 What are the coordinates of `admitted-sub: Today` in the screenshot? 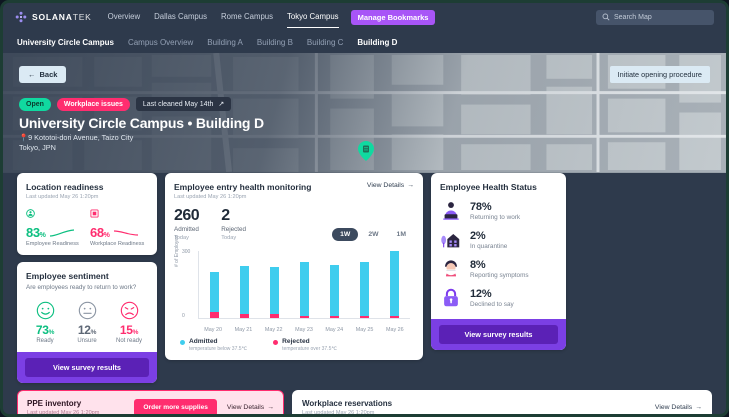 It's located at (181, 238).